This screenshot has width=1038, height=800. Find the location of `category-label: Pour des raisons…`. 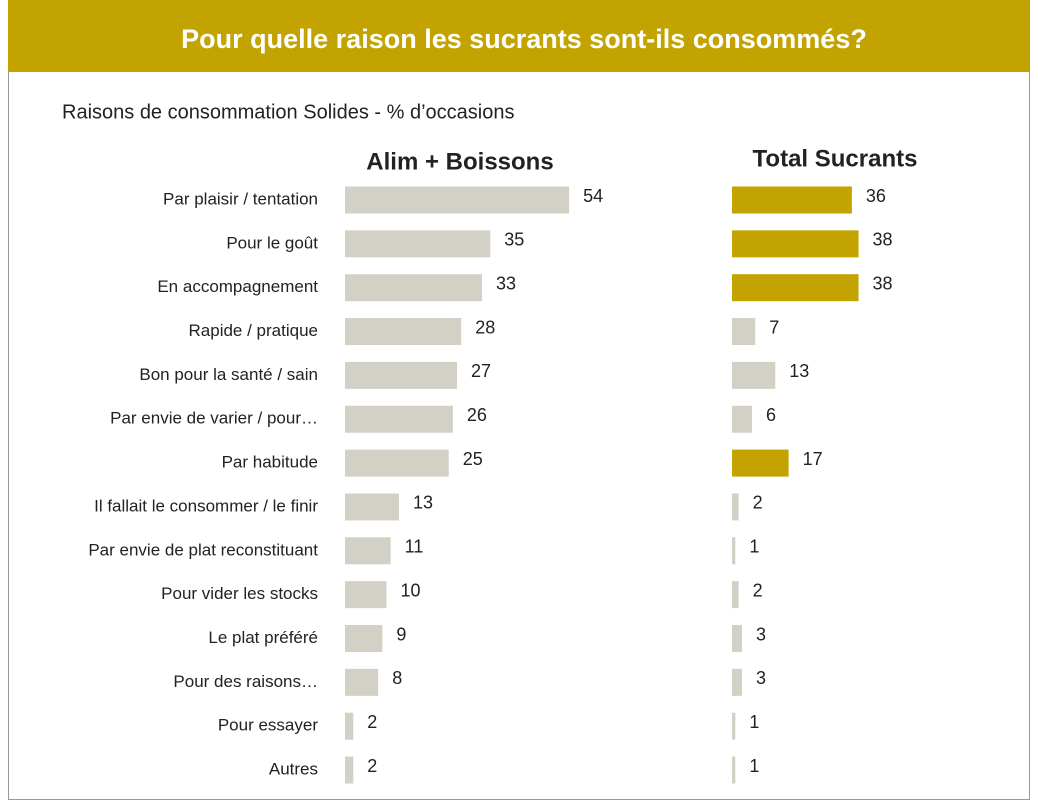

category-label: Pour des raisons… is located at coordinates (245, 681).